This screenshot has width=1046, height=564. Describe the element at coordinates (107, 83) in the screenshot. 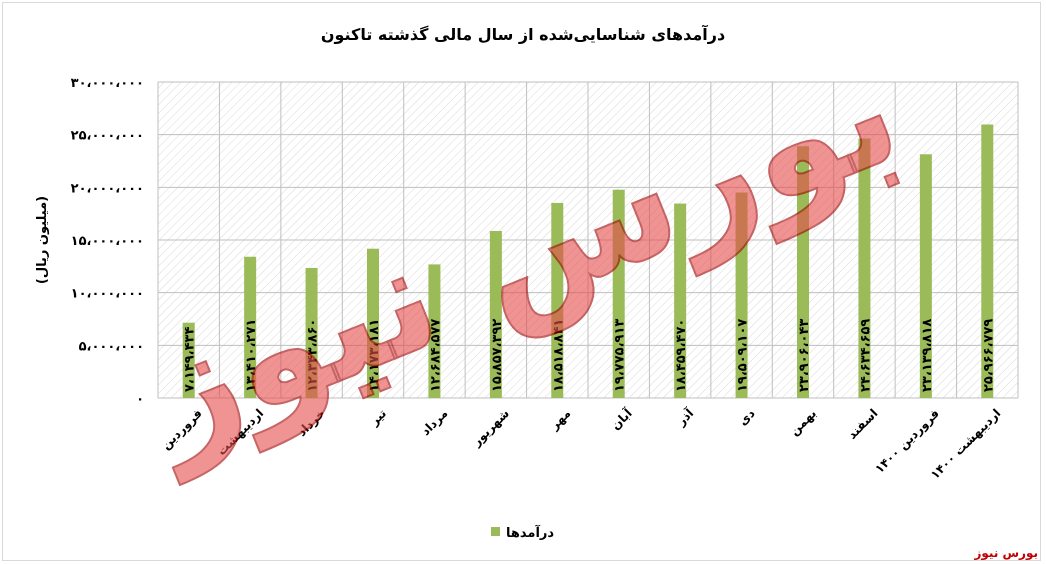

I see `y-tick-label: ۳۰،۰۰۰،۰۰۰` at that location.